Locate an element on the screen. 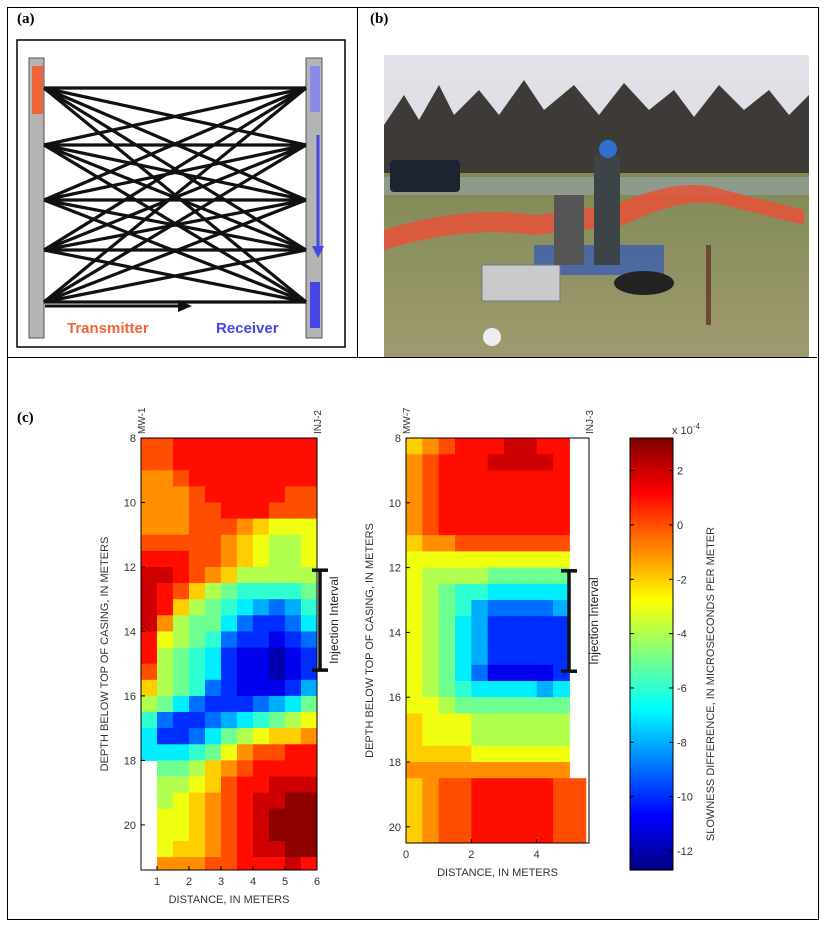 Image resolution: width=825 pixels, height=927 pixels. colorbar-tick-label: -10 is located at coordinates (685, 798).